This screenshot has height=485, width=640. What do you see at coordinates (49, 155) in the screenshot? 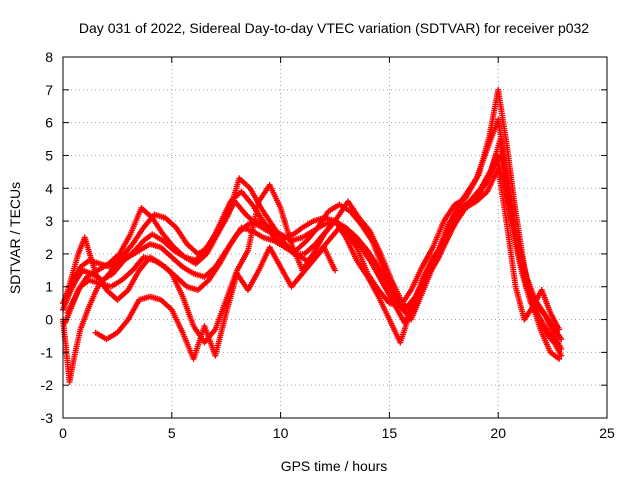
I see `y-tick-label: 5` at bounding box center [49, 155].